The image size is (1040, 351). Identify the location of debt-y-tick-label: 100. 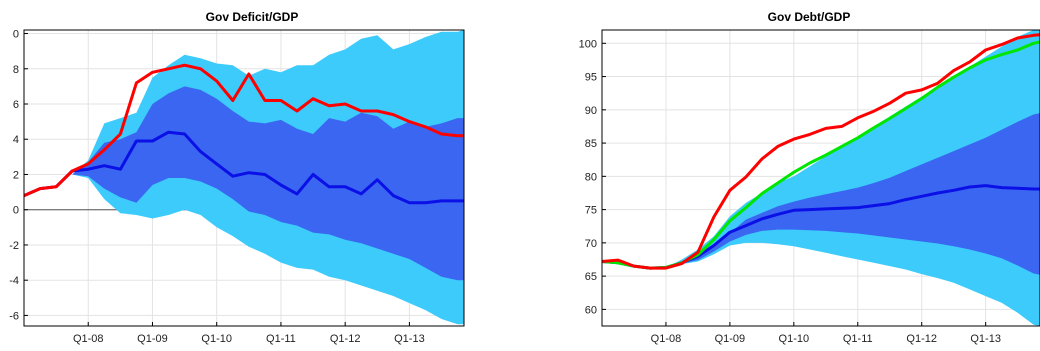
(588, 44).